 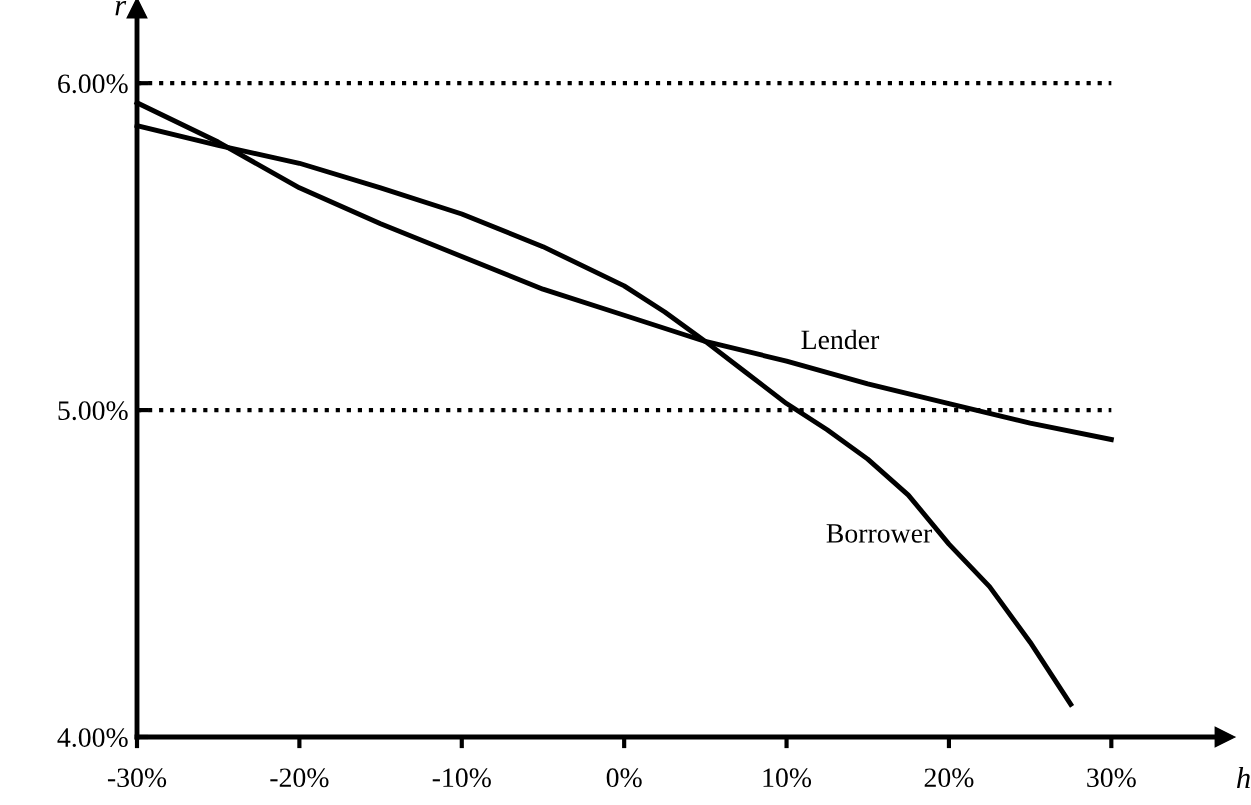 What do you see at coordinates (92, 738) in the screenshot?
I see `y-tick-label: 4.00%` at bounding box center [92, 738].